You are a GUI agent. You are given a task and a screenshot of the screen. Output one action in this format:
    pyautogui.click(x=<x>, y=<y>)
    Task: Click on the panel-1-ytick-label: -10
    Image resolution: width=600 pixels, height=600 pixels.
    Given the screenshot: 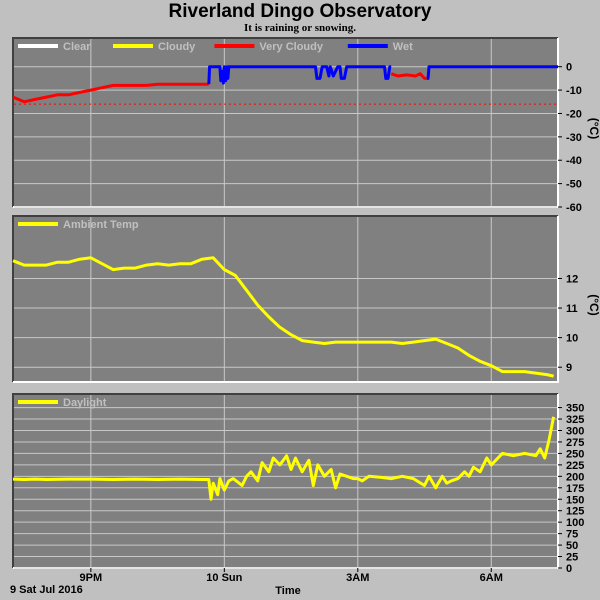 What is the action you would take?
    pyautogui.click(x=574, y=91)
    